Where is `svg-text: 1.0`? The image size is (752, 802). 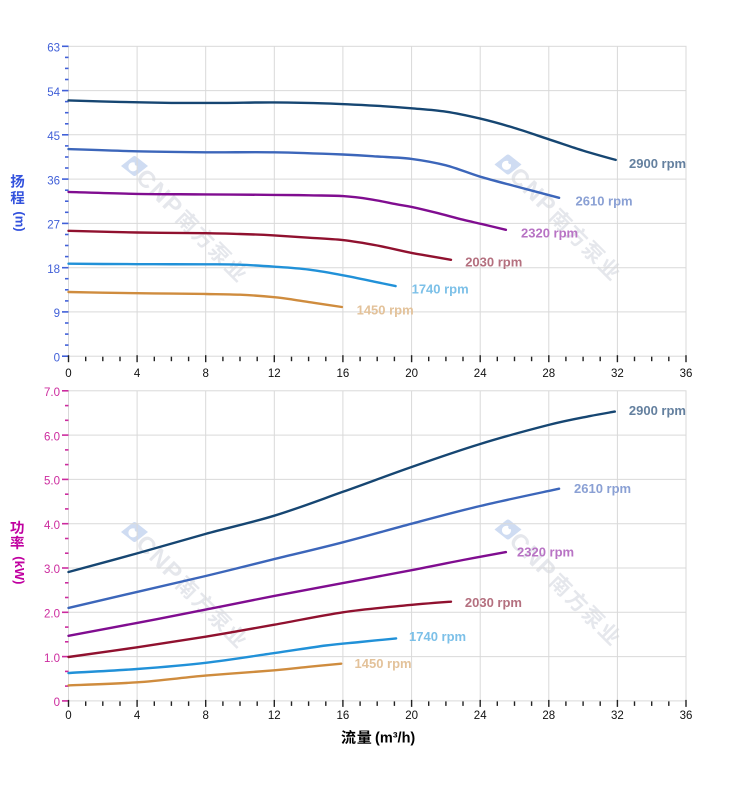 svg-text: 1.0 is located at coordinates (52, 659).